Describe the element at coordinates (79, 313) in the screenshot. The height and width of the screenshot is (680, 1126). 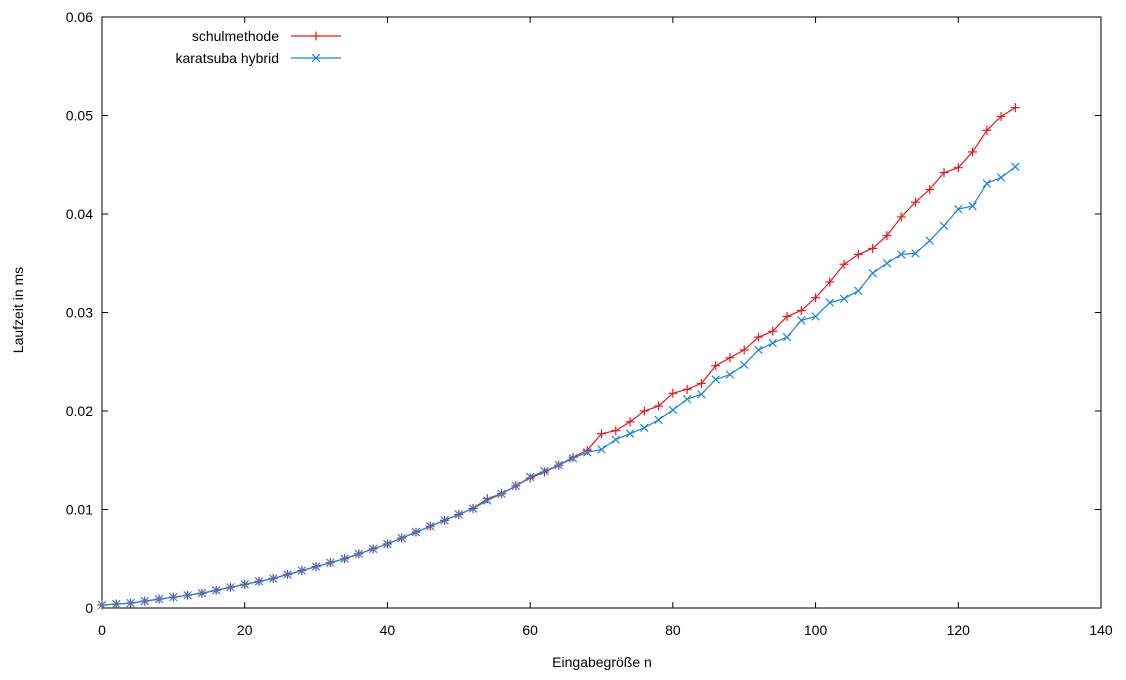
I see `y-tick-label: 0.03` at that location.